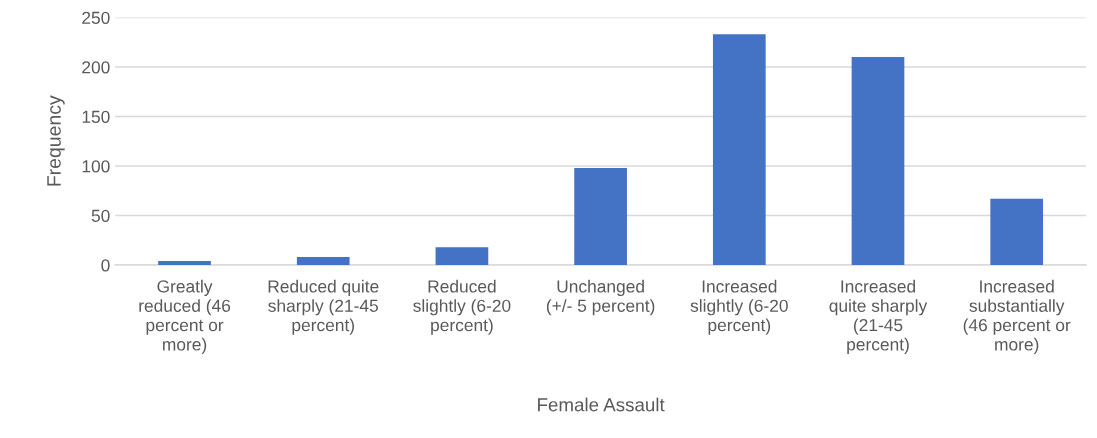 This screenshot has height=438, width=1097. I want to click on x-tick-label: Reduced quite sharply (21-45 percent), so click(323, 307).